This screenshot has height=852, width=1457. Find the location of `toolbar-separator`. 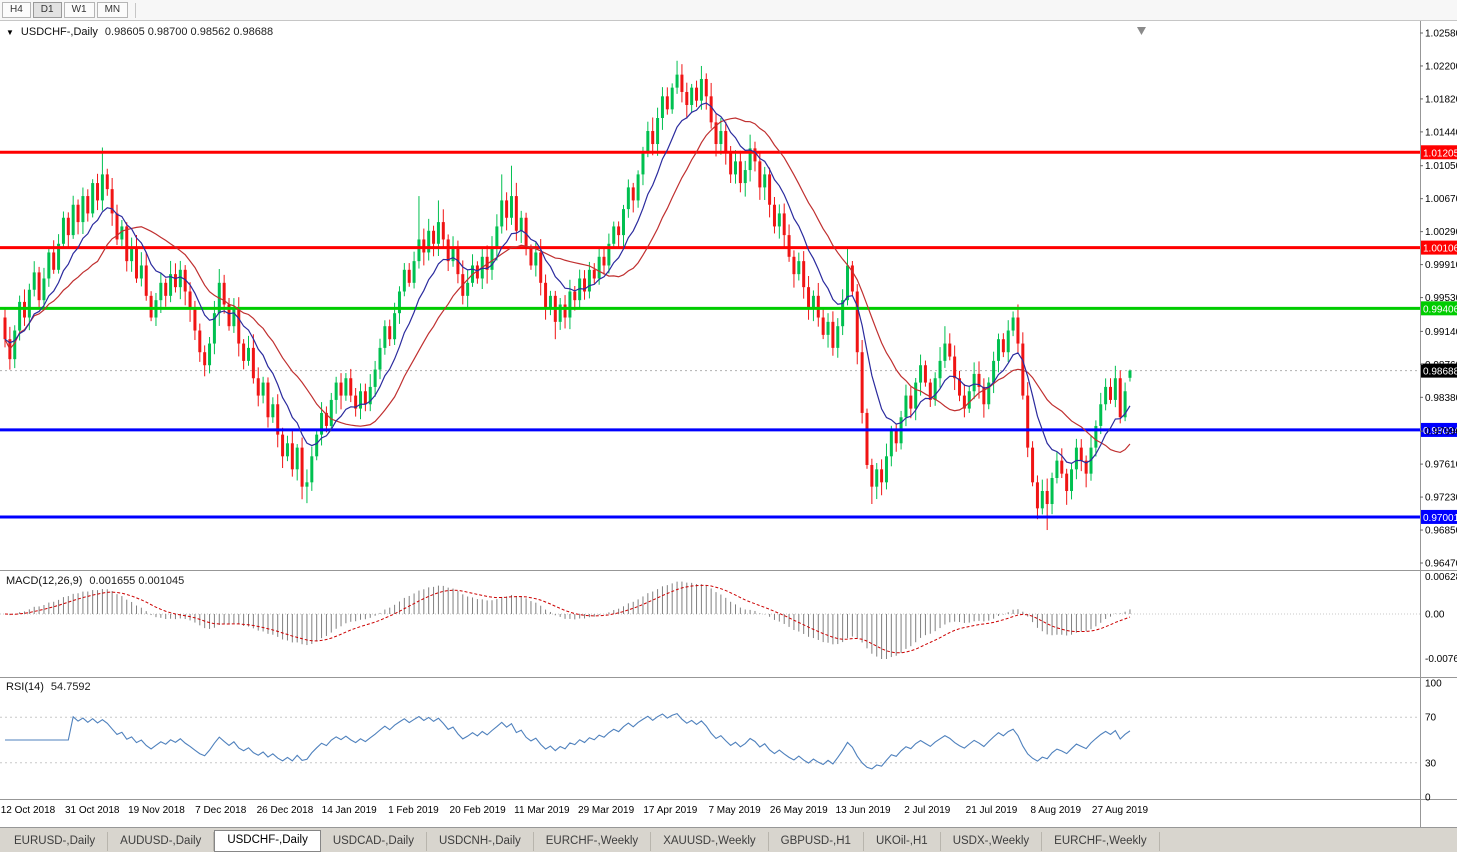

toolbar-separator is located at coordinates (136, 10).